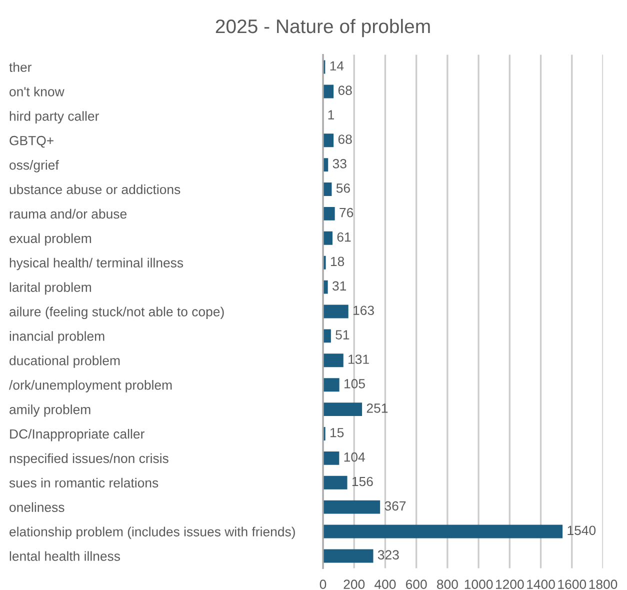  I want to click on y-tick-label: oss/grief, so click(34, 166).